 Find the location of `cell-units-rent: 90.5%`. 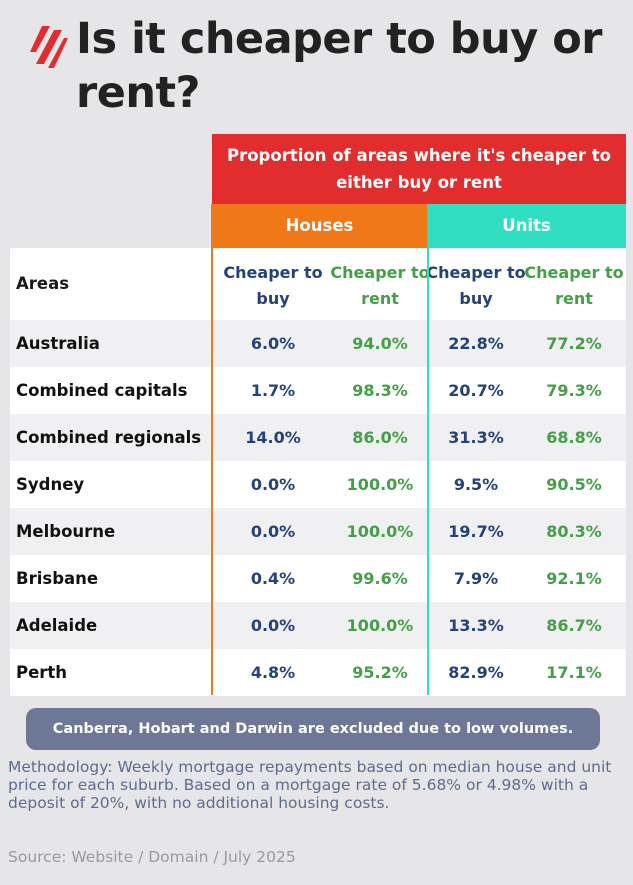

cell-units-rent: 90.5% is located at coordinates (574, 484).